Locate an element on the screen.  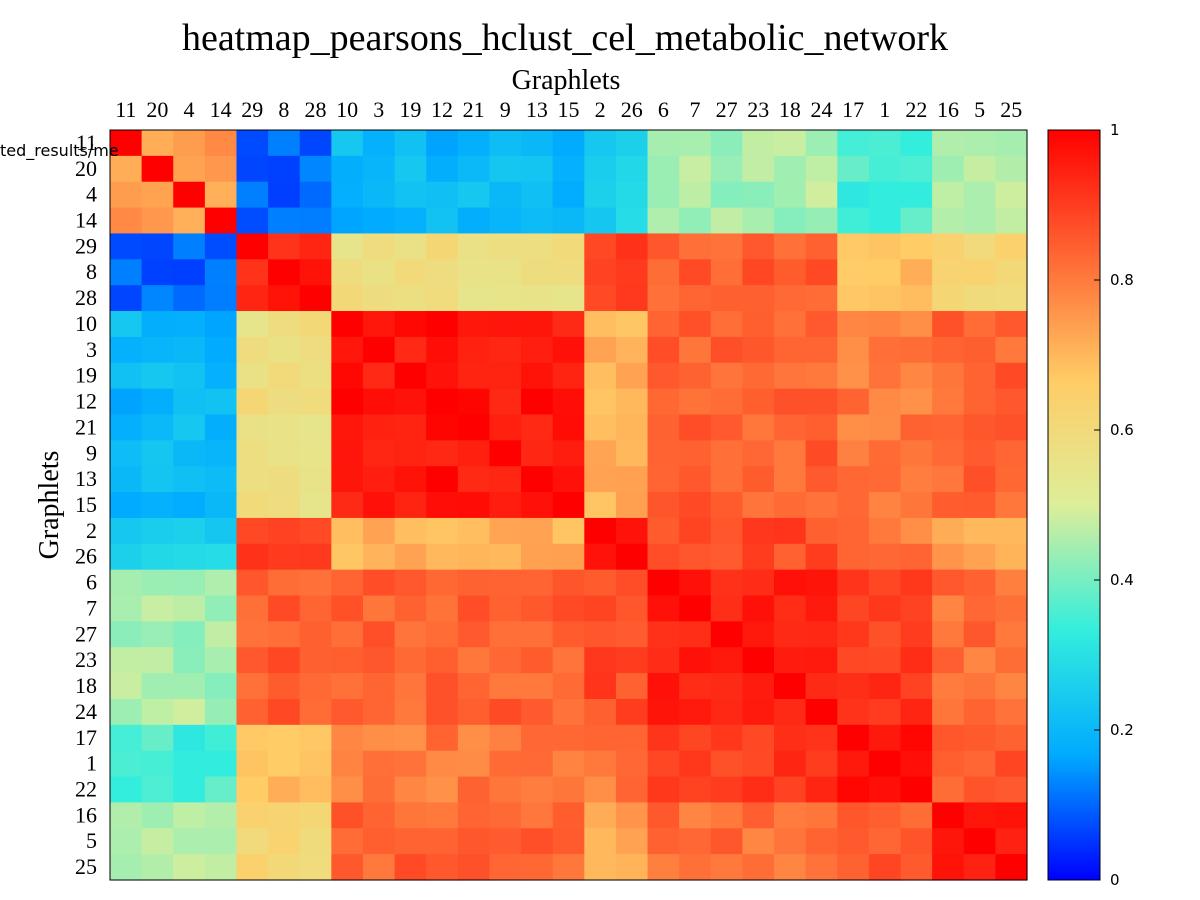
y-tick-label-24: 24 is located at coordinates (86, 711).